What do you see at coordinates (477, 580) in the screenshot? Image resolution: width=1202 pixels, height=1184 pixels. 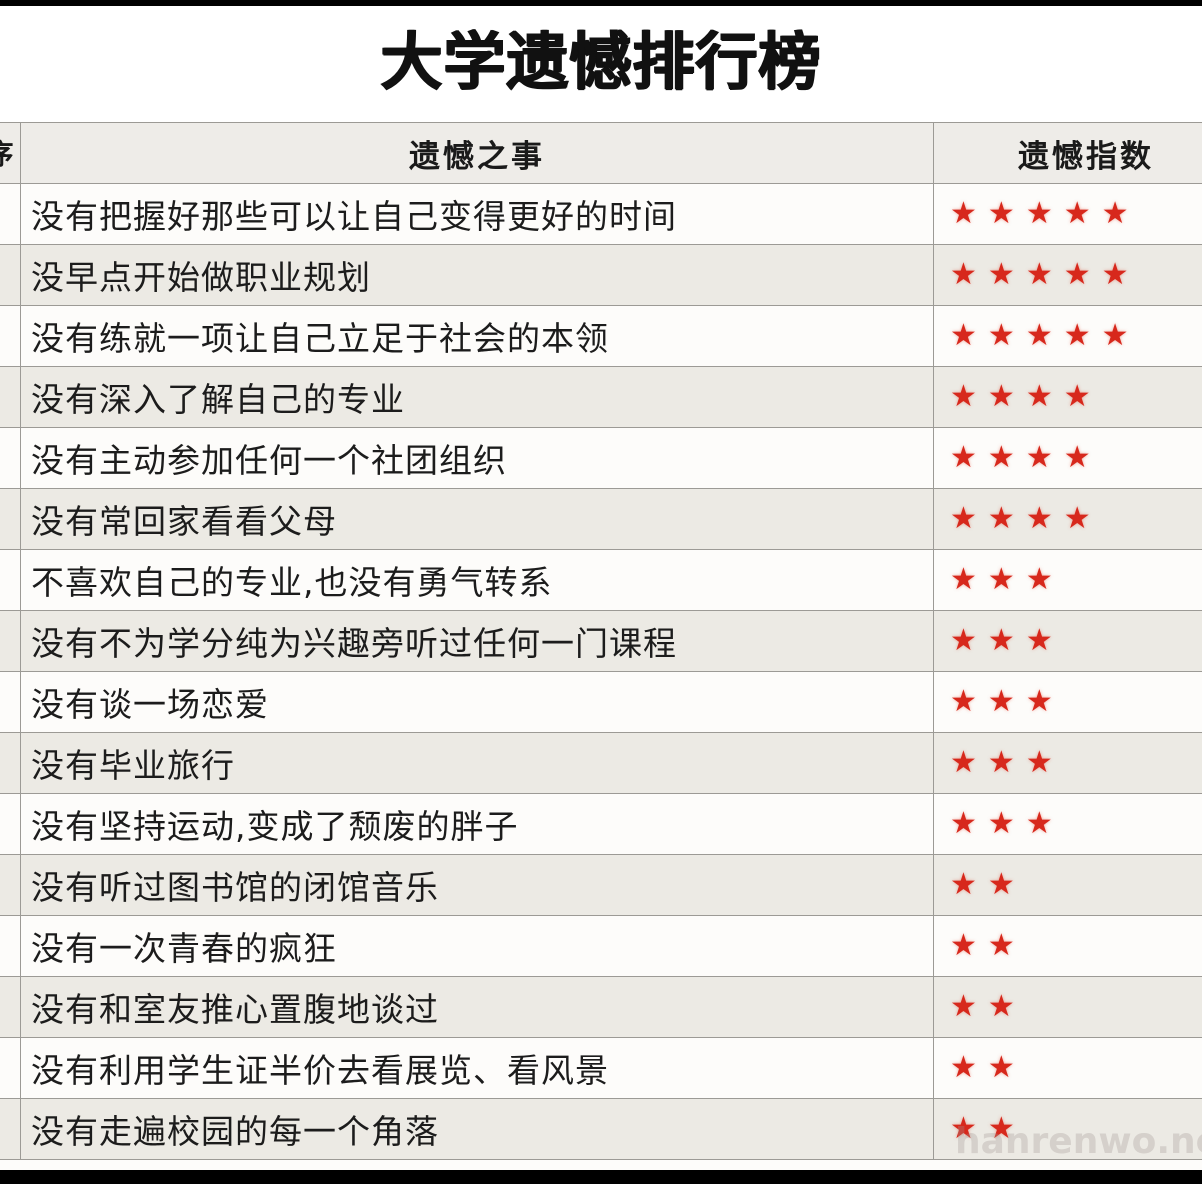 I see `row-item-text: 不喜欢自己的专业,也没有勇气转系` at bounding box center [477, 580].